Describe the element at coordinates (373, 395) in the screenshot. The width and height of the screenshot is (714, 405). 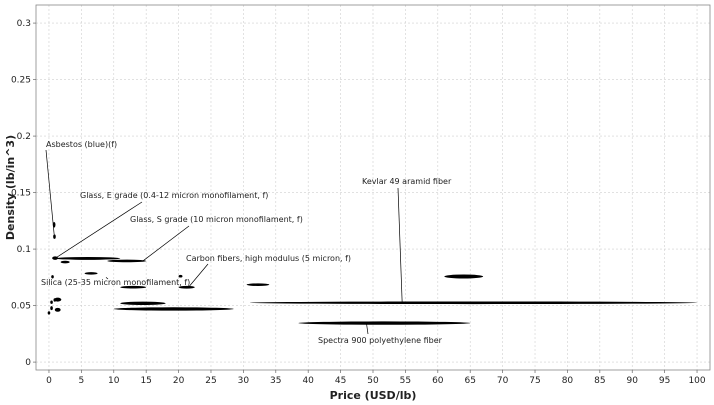
I see `x-axis-title: Price (USD/lb)` at that location.